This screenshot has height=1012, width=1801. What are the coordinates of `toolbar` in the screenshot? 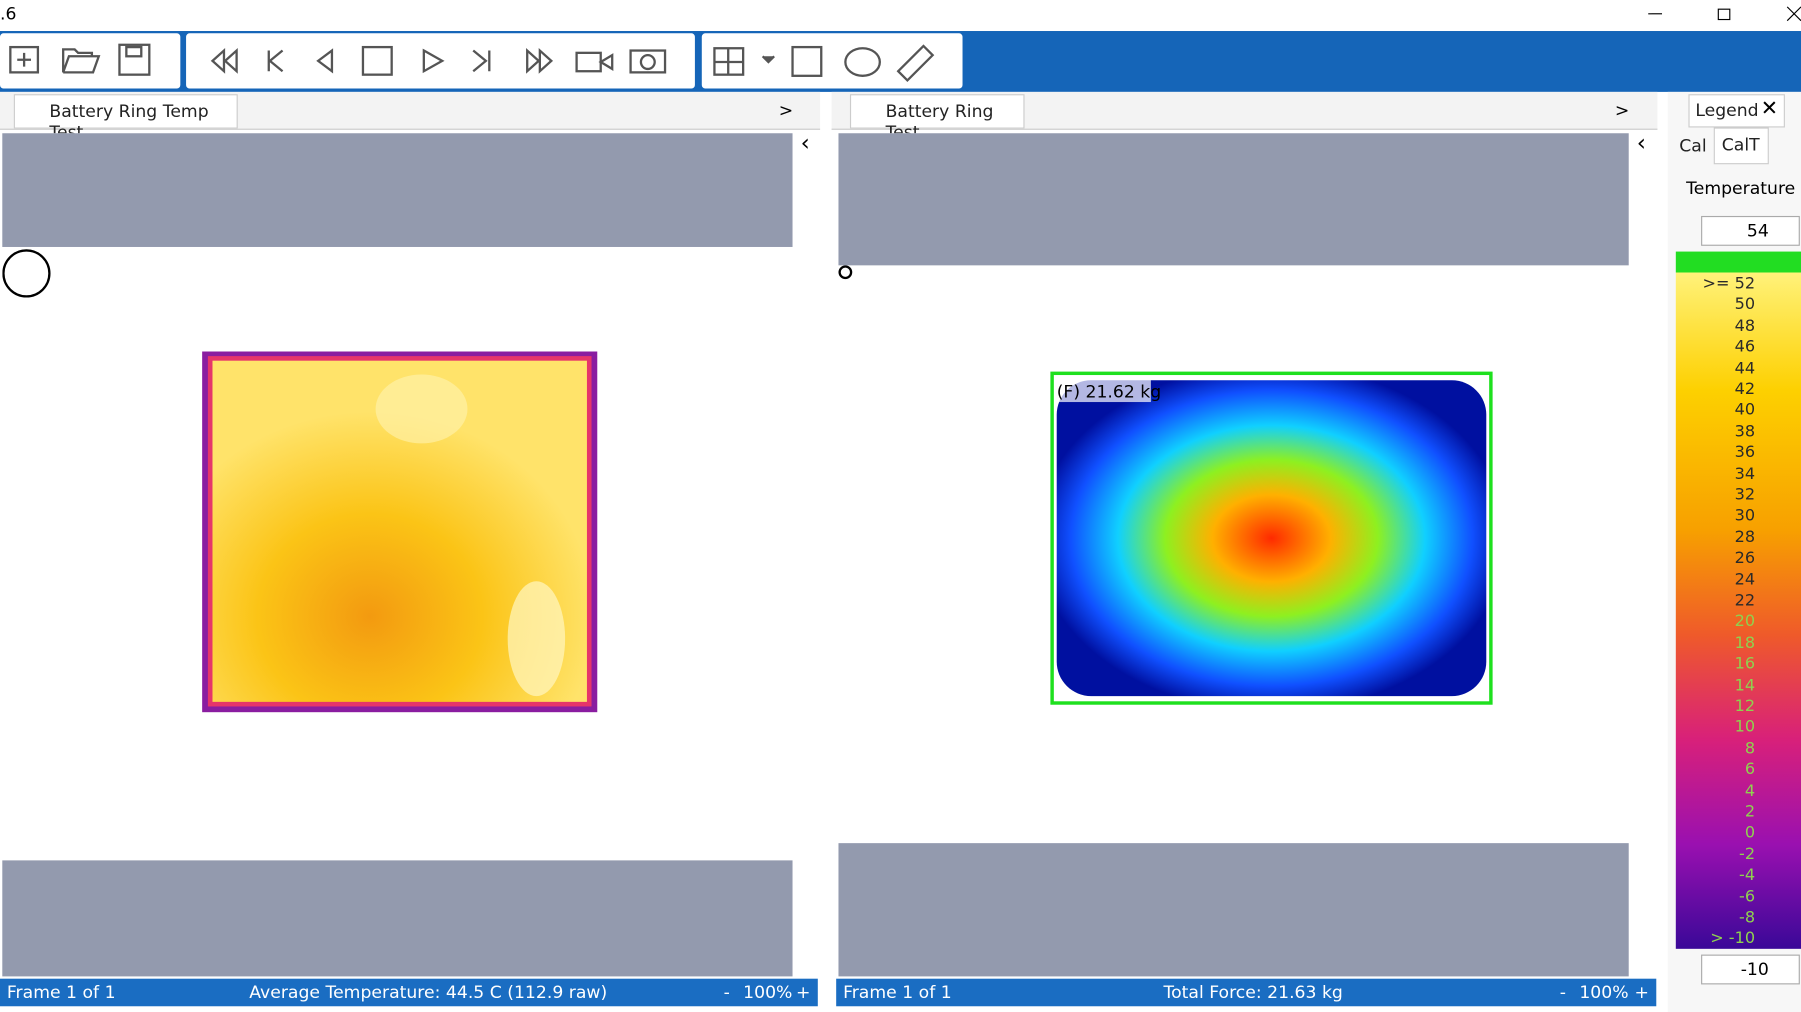 It's located at (900, 61).